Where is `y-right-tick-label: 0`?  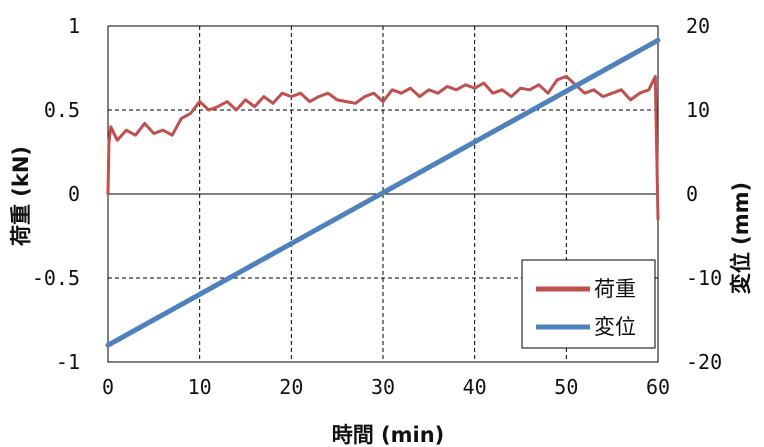 y-right-tick-label: 0 is located at coordinates (692, 194).